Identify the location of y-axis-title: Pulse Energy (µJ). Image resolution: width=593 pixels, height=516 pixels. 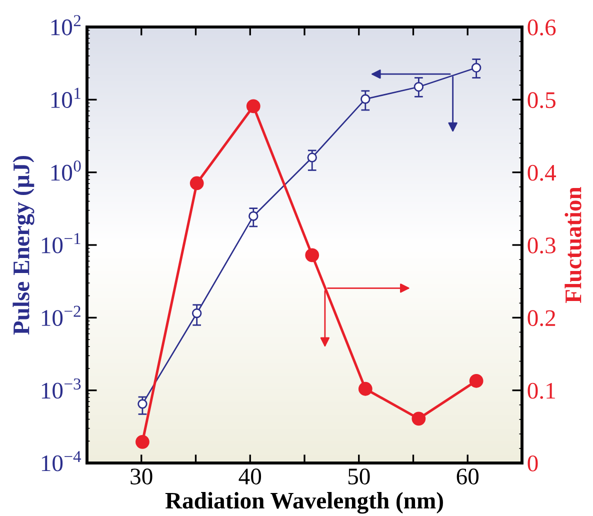
(23, 245).